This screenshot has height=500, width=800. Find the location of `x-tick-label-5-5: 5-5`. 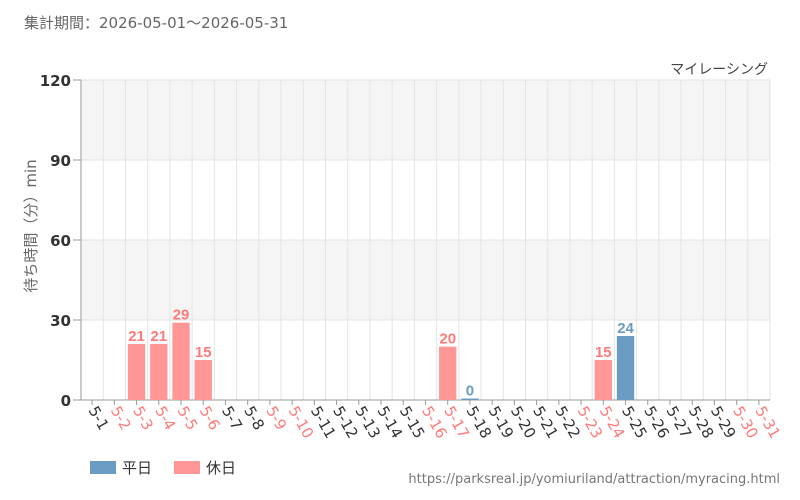

x-tick-label-5-5: 5-5 is located at coordinates (188, 418).